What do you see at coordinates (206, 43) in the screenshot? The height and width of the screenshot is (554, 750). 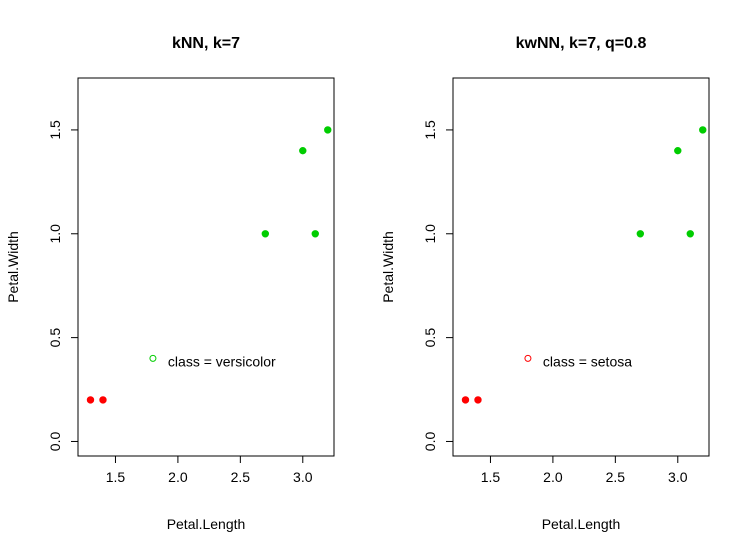 I see `chart-title: kNN, k=7` at bounding box center [206, 43].